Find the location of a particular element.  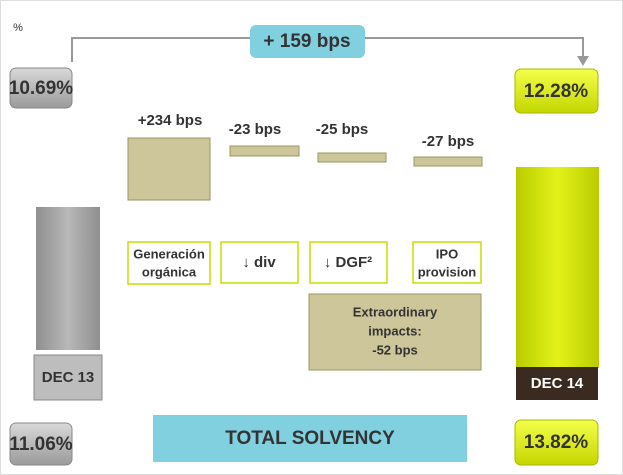

footer: TOTAL SOLVENCY is located at coordinates (310, 438).